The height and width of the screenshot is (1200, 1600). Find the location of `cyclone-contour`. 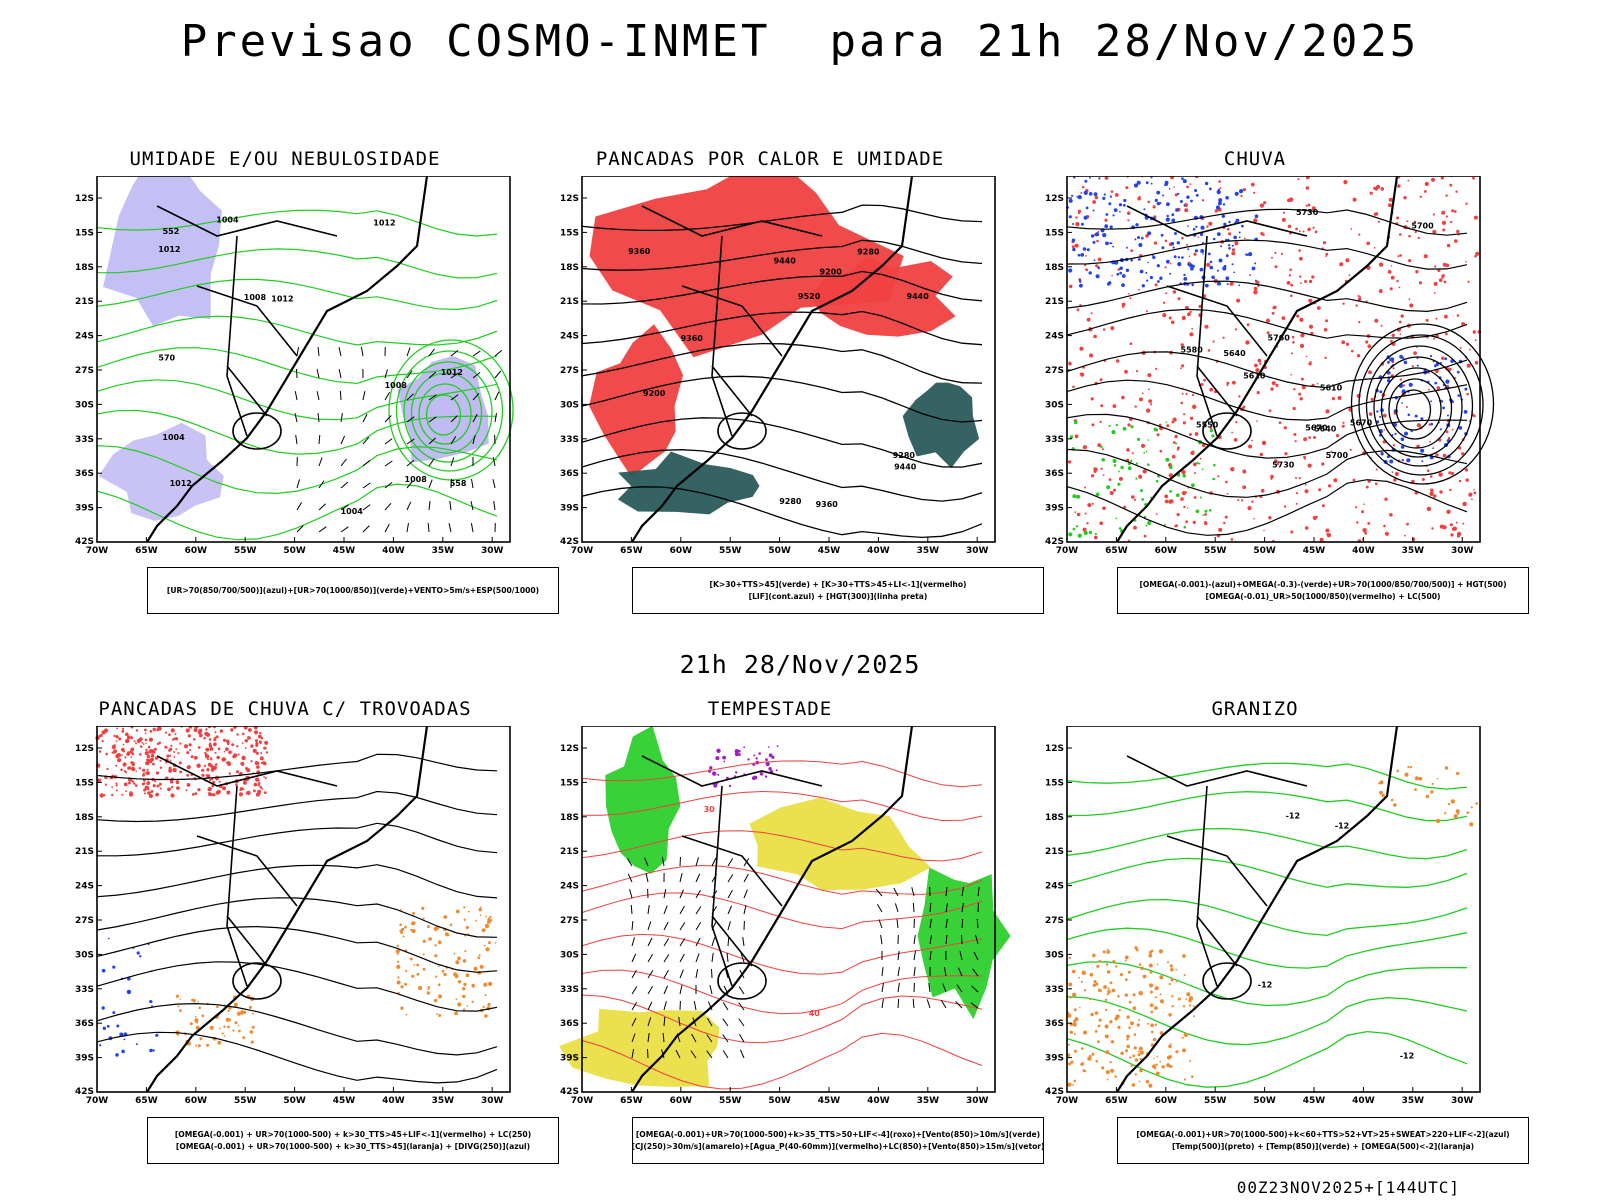

cyclone-contour is located at coordinates (1421, 405).